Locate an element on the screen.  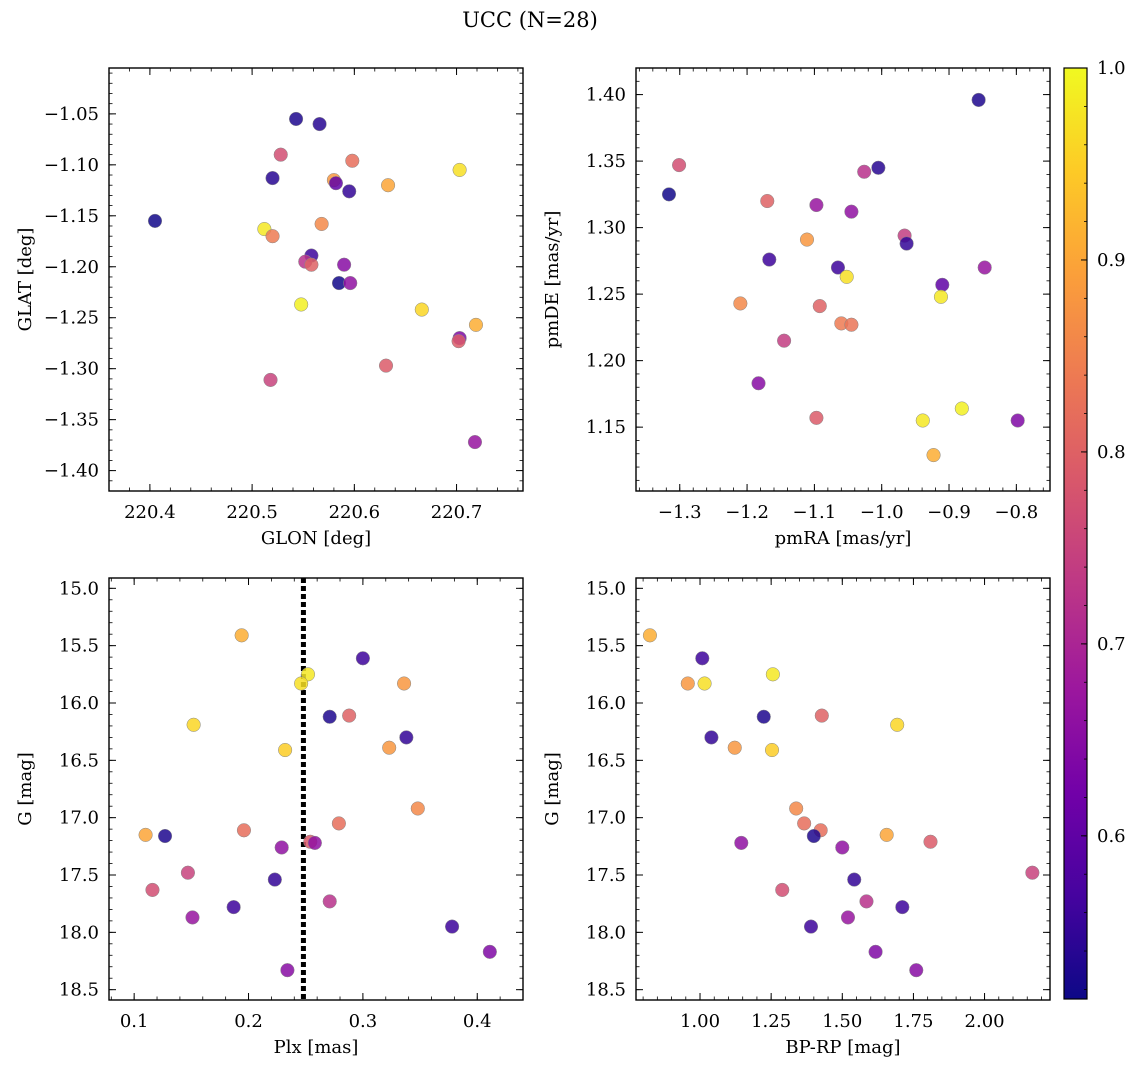
x-tick-label: −1.1 is located at coordinates (815, 512).